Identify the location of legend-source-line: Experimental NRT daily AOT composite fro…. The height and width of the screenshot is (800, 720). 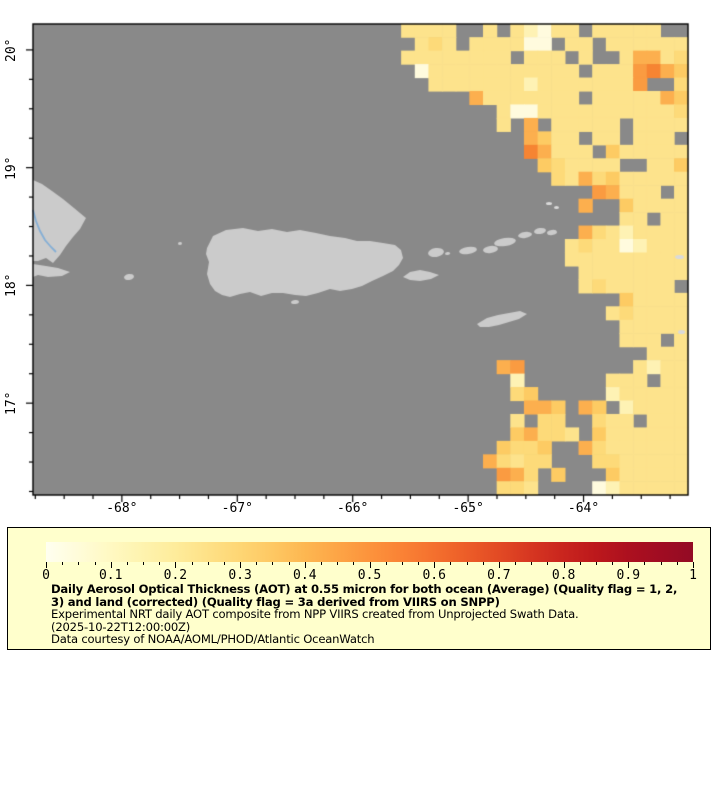
(315, 614).